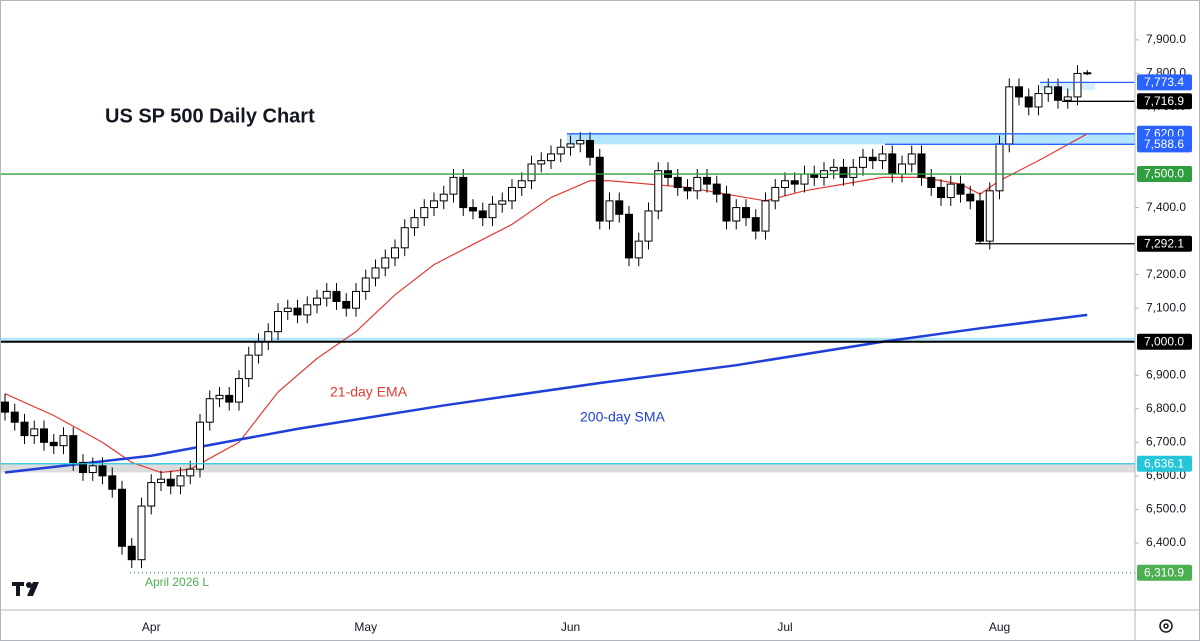 The width and height of the screenshot is (1200, 641). I want to click on y-tick-label: 6,900.0, so click(1166, 374).